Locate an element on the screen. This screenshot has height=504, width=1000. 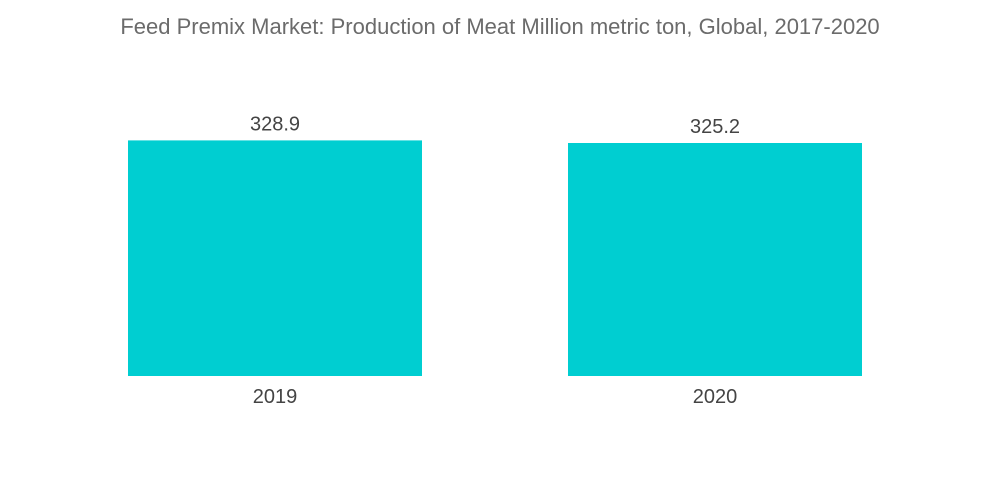
bar-2019 is located at coordinates (275, 258).